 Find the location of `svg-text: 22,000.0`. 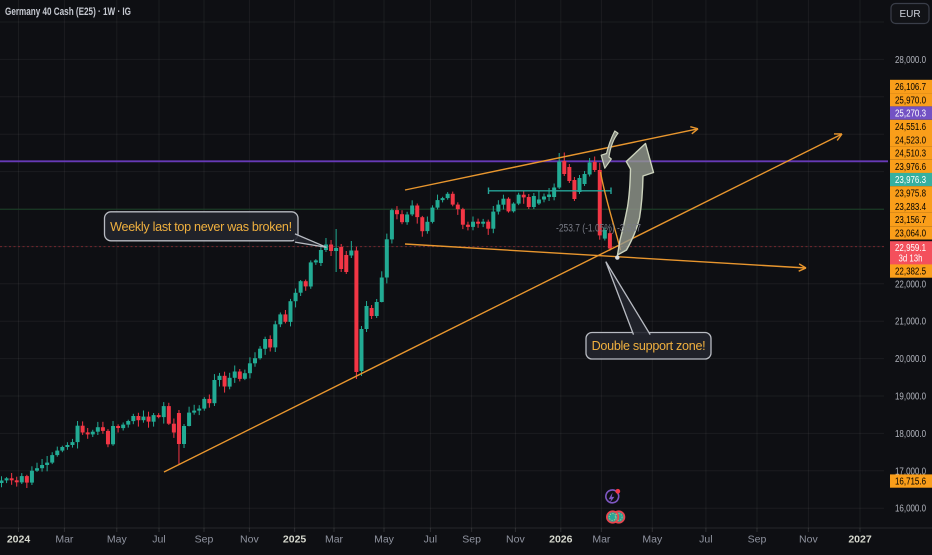

svg-text: 22,000.0 is located at coordinates (910, 284).